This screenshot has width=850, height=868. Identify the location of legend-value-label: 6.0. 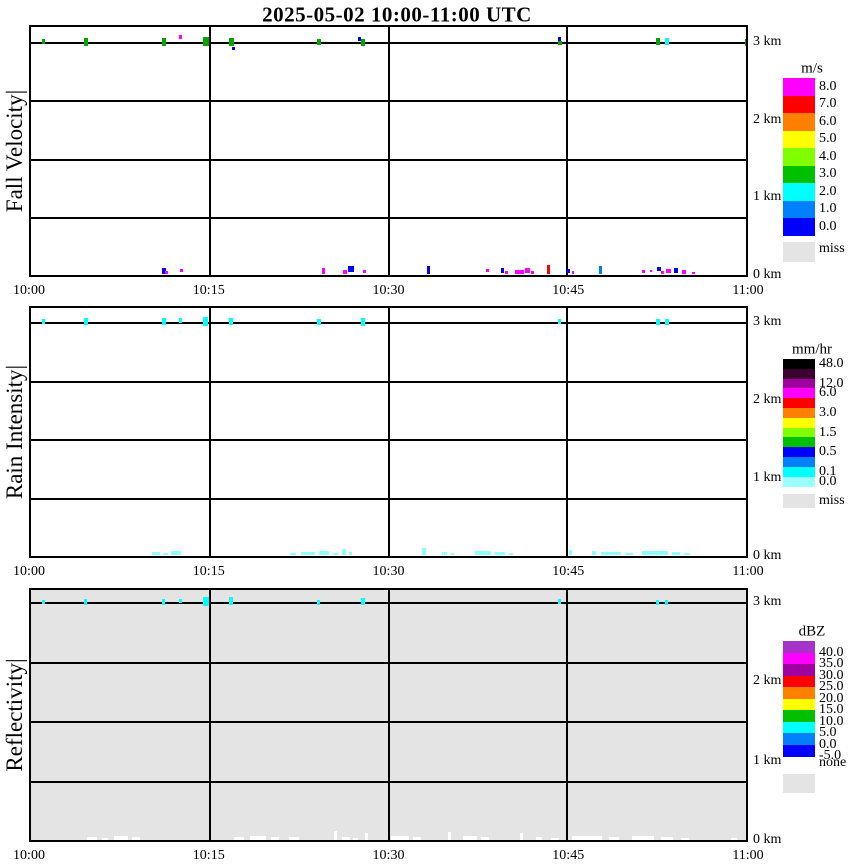
(828, 393).